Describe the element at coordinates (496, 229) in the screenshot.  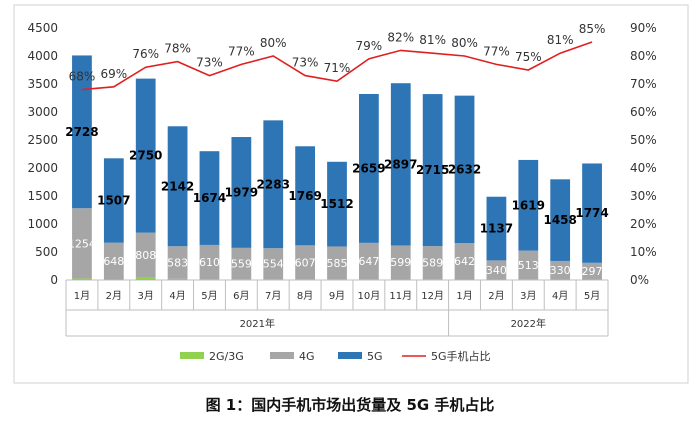
I see `data-label-5g: 1137` at that location.